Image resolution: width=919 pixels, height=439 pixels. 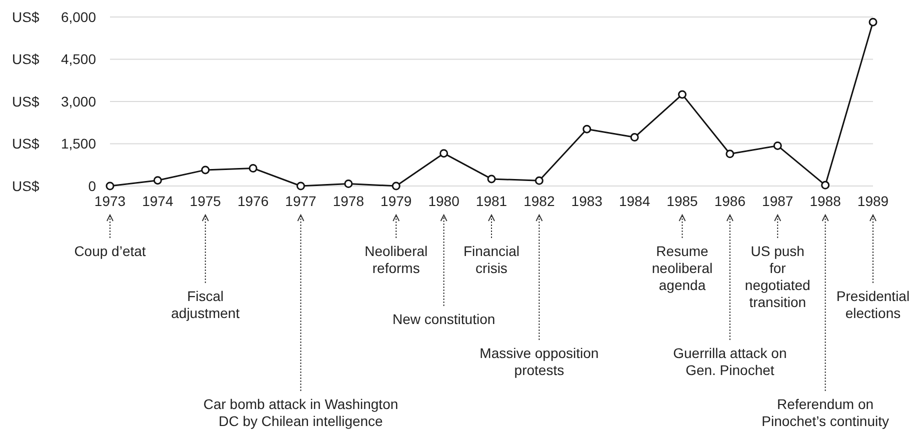 I want to click on y-tick-label: 4,500, so click(x=78, y=59).